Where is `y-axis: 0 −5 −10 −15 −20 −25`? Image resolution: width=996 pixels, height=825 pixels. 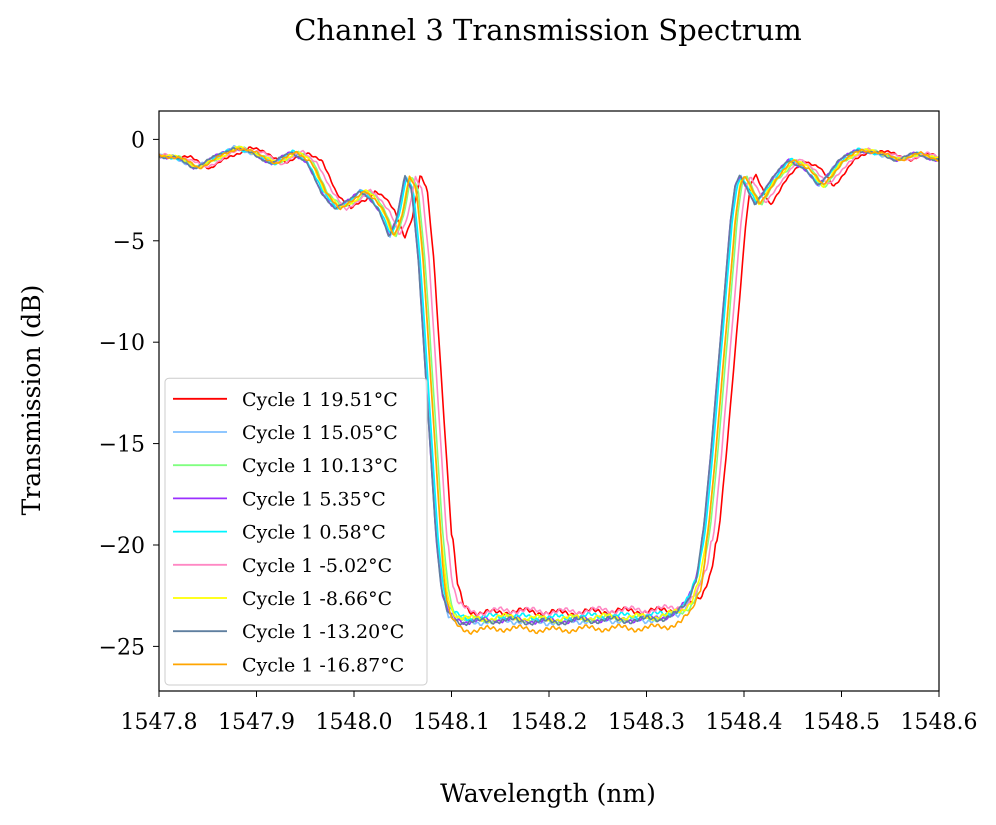 y-axis: 0 −5 −10 −15 −20 −25 is located at coordinates (129, 394).